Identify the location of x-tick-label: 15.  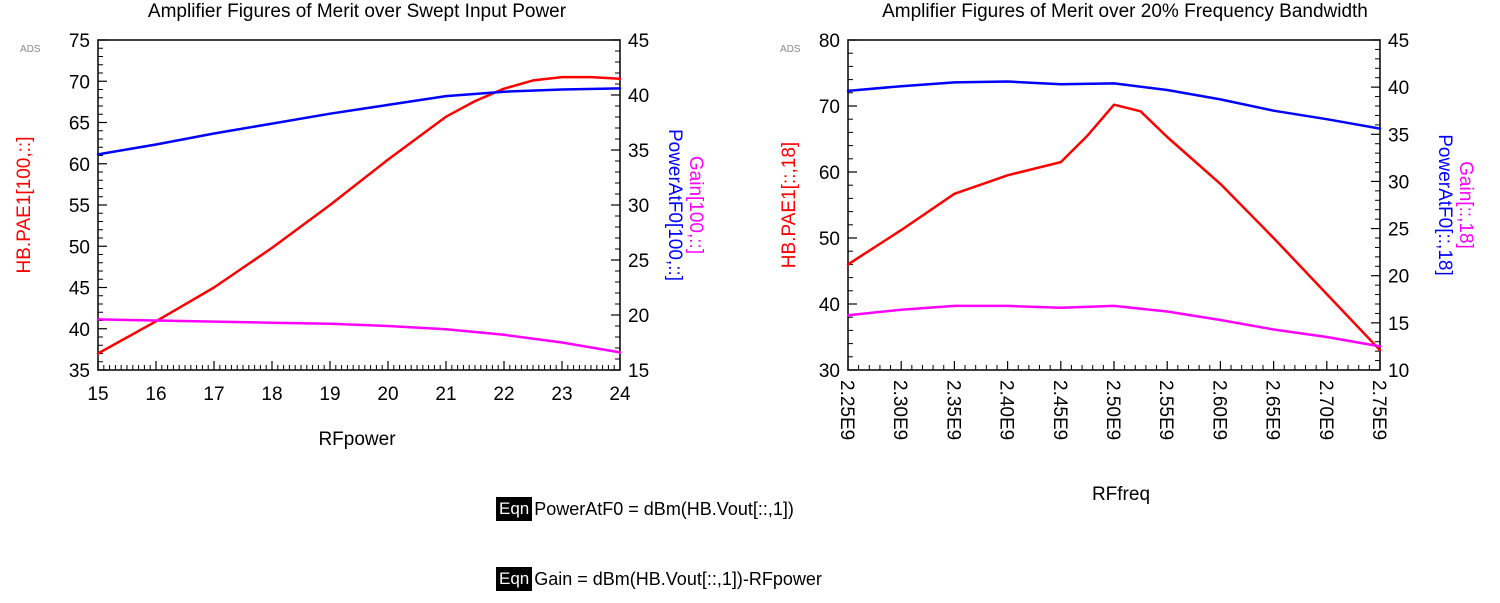
(97, 394).